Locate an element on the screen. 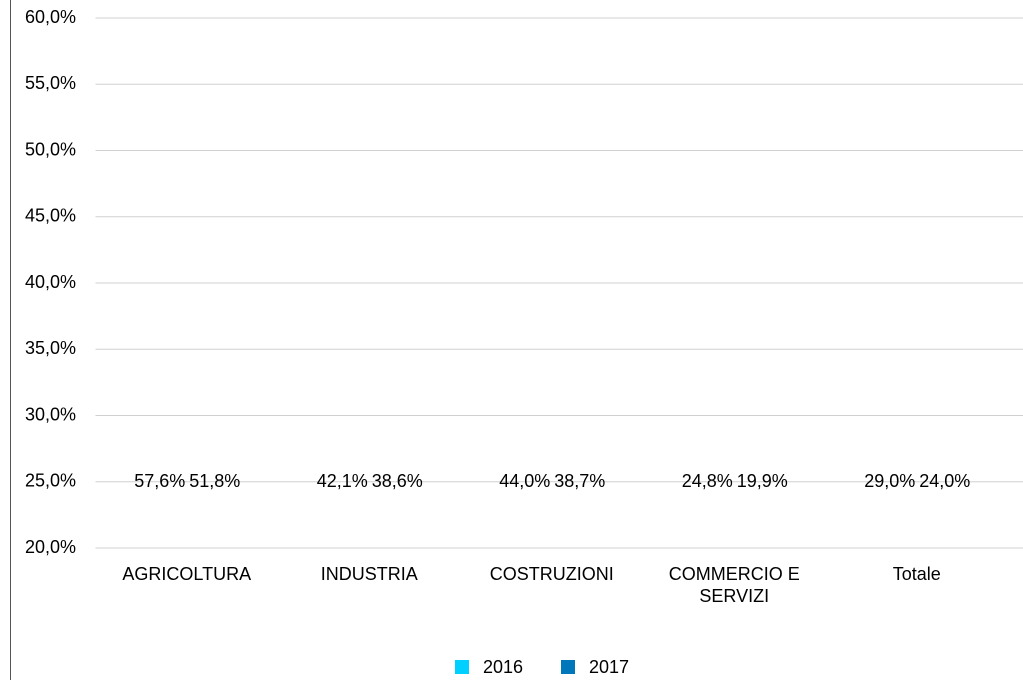 This screenshot has height=680, width=1023. y-tick-label: 55,0% is located at coordinates (50, 83).